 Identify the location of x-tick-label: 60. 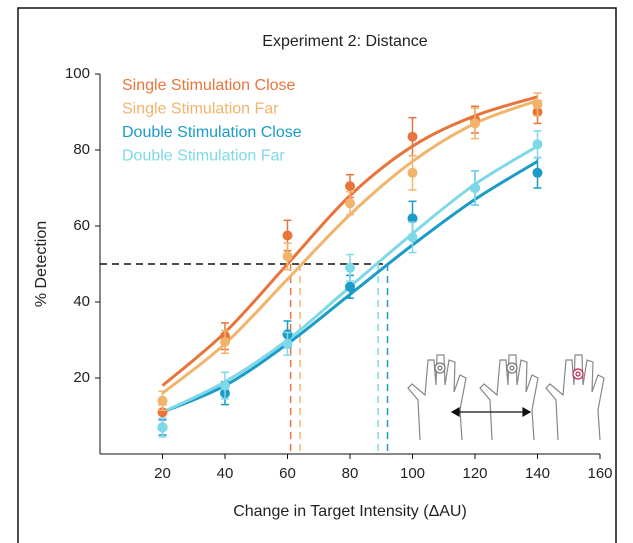
(287, 473).